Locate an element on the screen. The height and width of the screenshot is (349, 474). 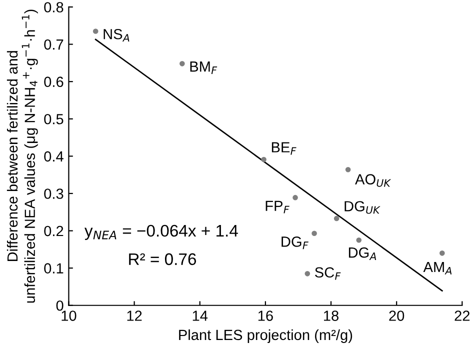
annotation: AM$_{A}$ is located at coordinates (437, 268).